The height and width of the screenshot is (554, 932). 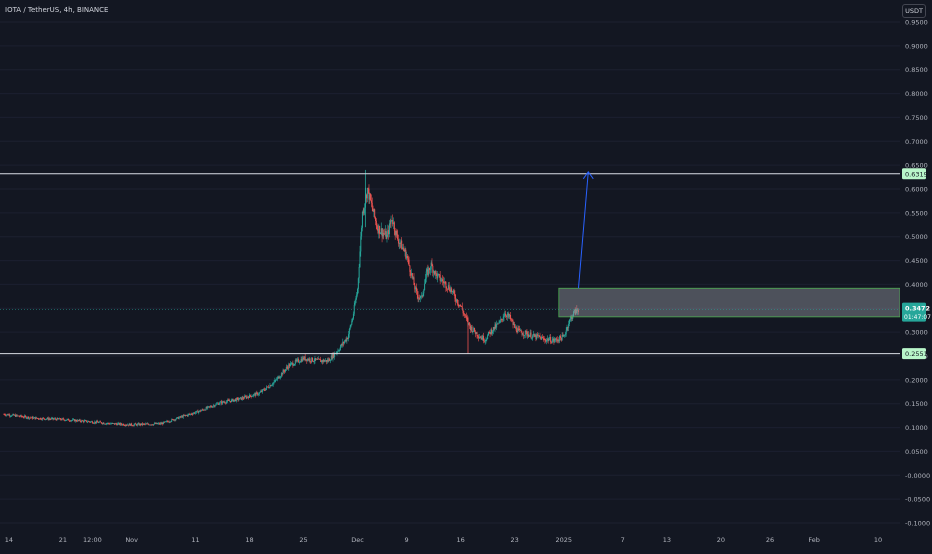 What do you see at coordinates (729, 302) in the screenshot?
I see `demand-zone-box` at bounding box center [729, 302].